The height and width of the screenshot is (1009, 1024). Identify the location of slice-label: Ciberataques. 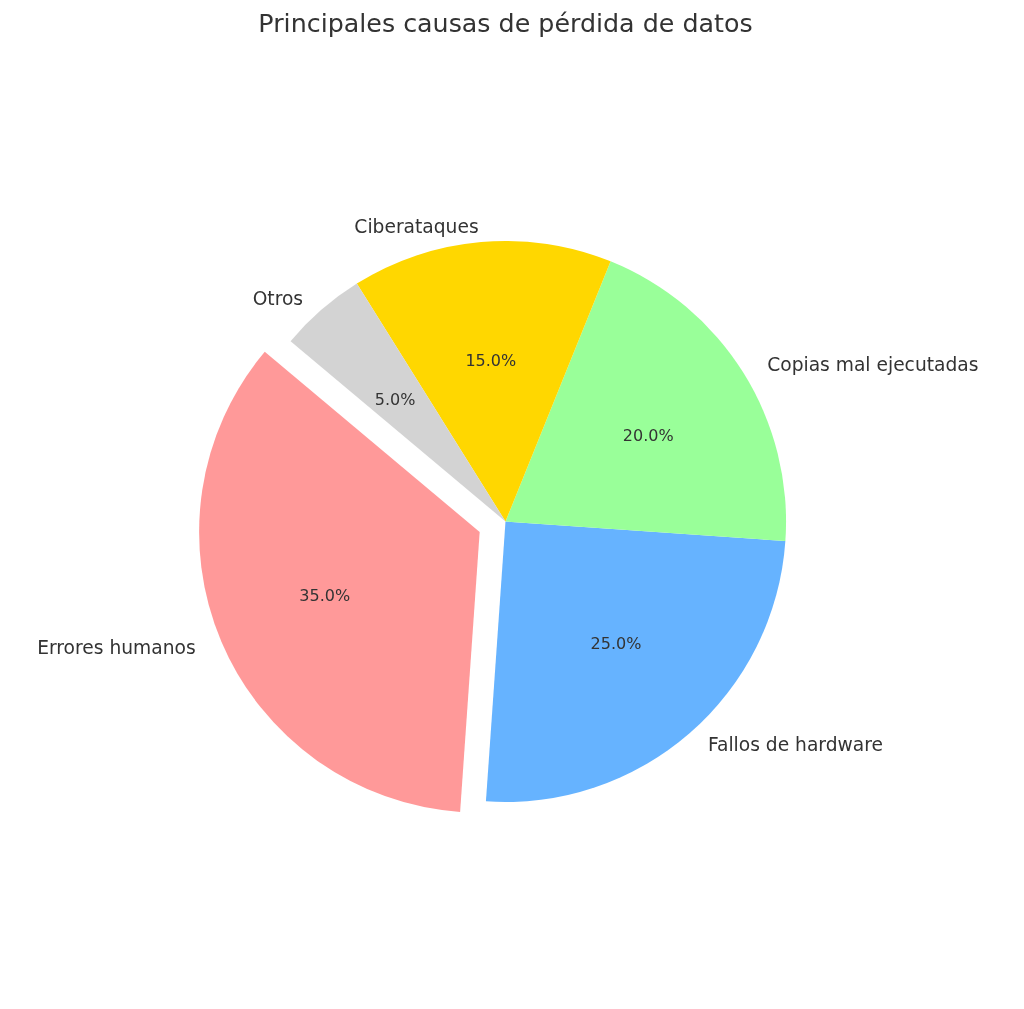
(416, 227).